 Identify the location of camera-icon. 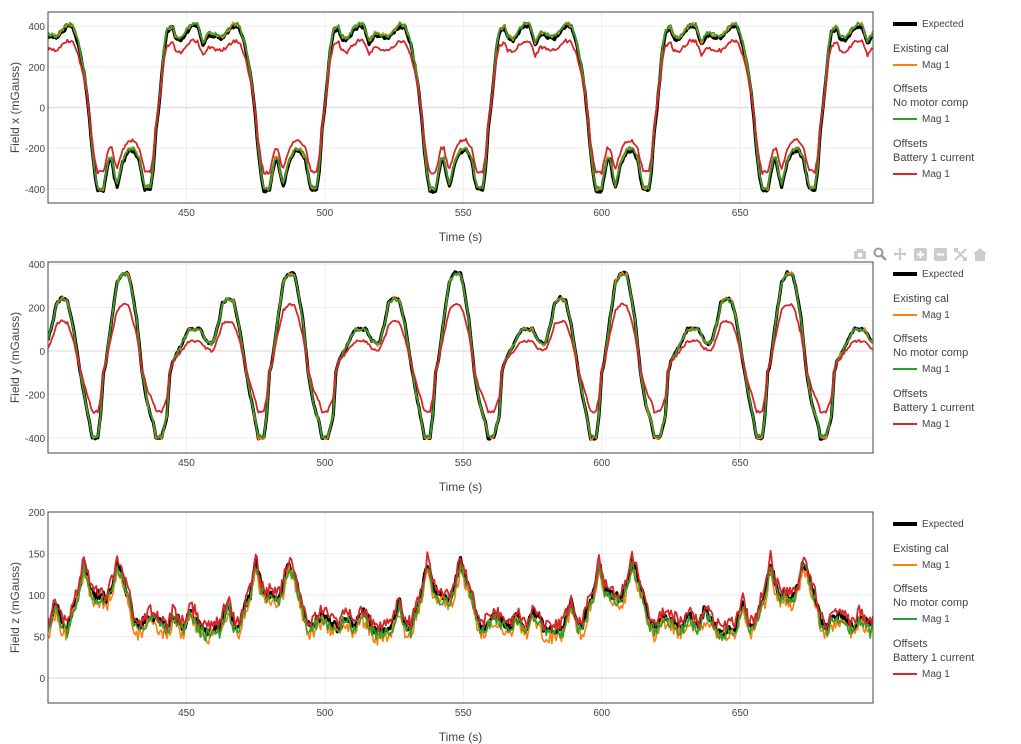
(860, 254).